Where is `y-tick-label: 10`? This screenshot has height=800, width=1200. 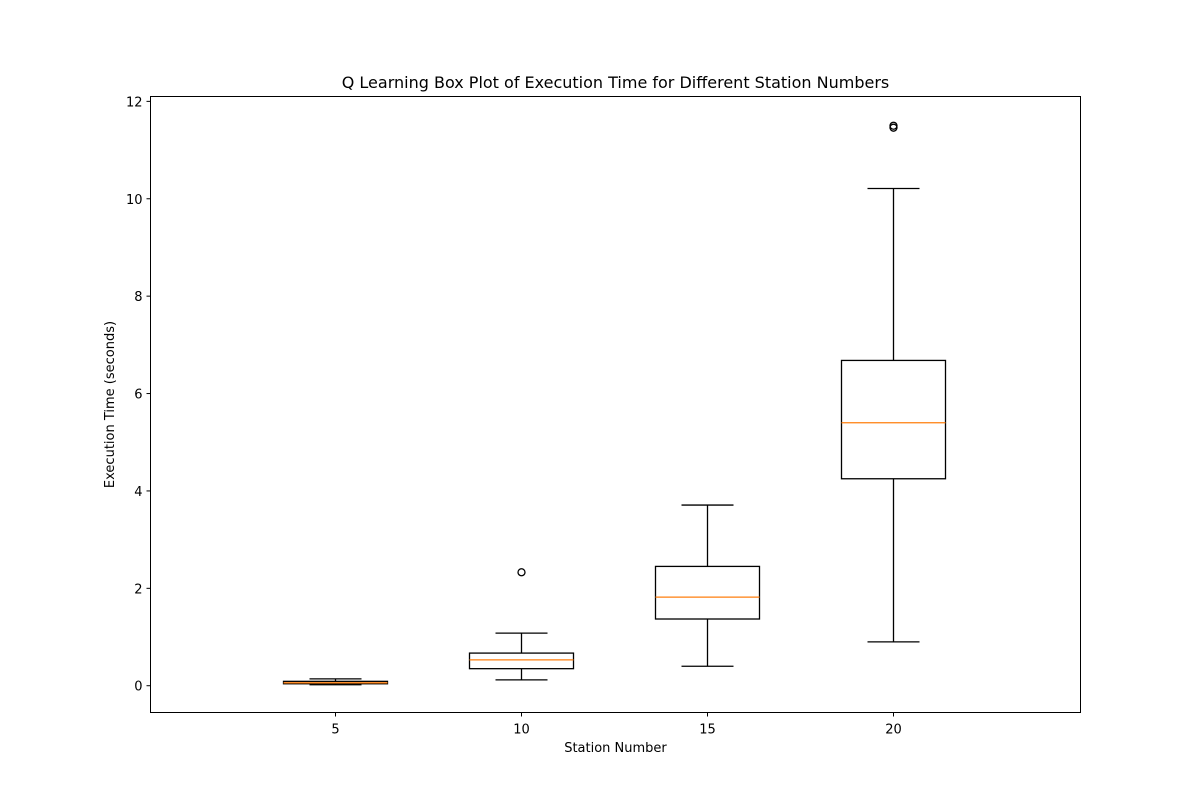
y-tick-label: 10 is located at coordinates (134, 200).